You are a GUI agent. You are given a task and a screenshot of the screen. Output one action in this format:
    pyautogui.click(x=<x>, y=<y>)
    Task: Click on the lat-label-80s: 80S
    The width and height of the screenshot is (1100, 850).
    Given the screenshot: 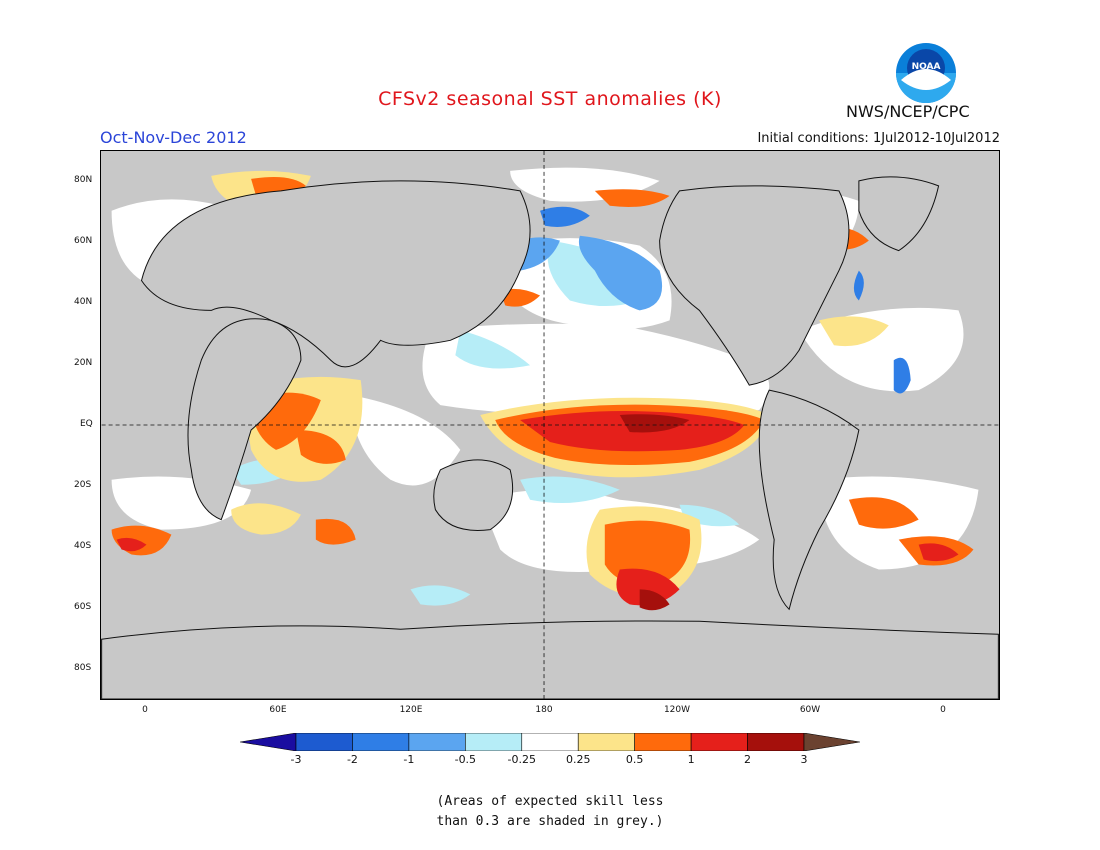 What is the action you would take?
    pyautogui.click(x=83, y=668)
    